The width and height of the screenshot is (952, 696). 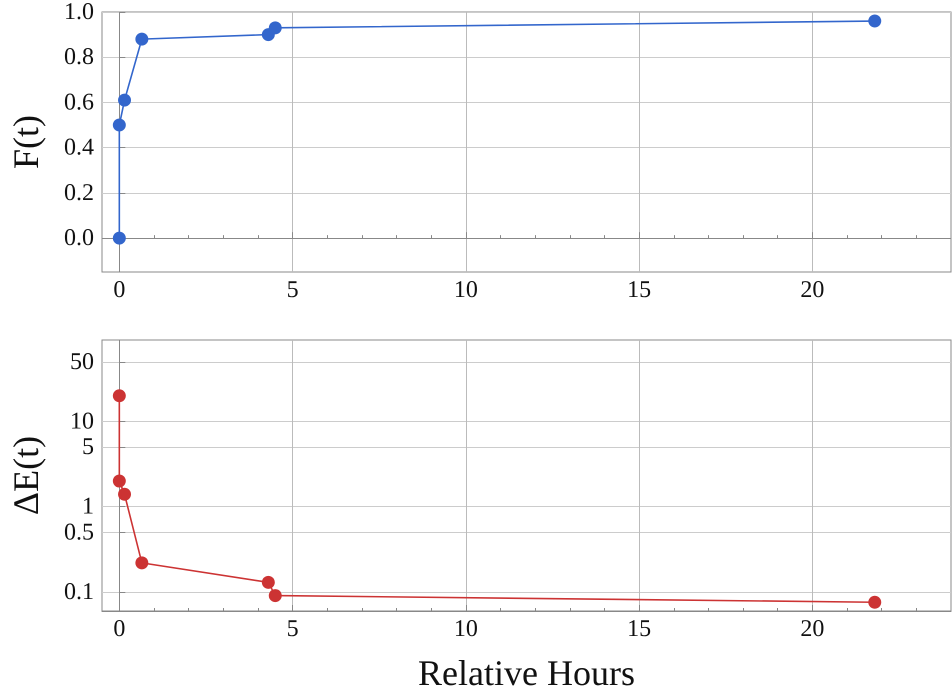 I want to click on y-tick-label: 0.8, so click(x=79, y=57).